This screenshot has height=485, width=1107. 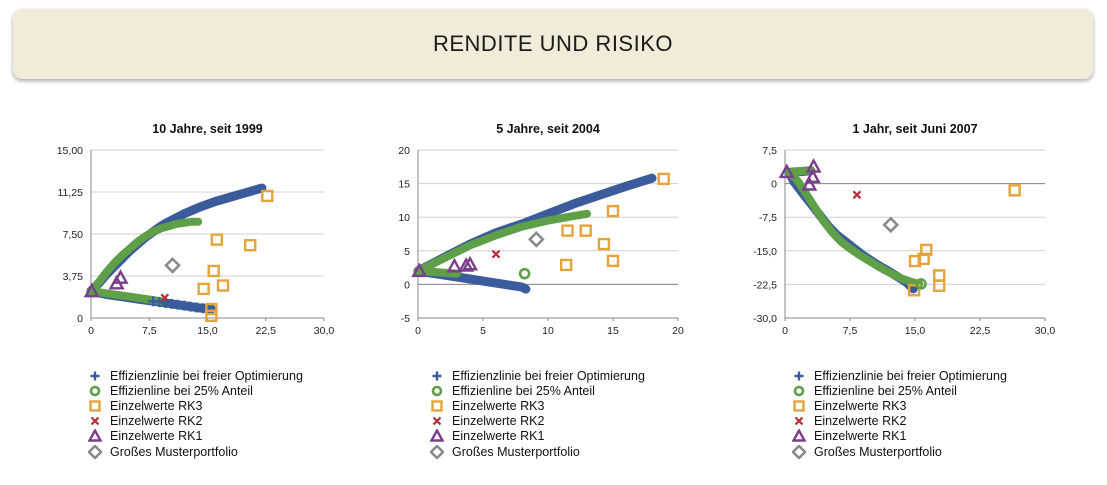 What do you see at coordinates (71, 193) in the screenshot?
I see `y-tick-label: 11,25` at bounding box center [71, 193].